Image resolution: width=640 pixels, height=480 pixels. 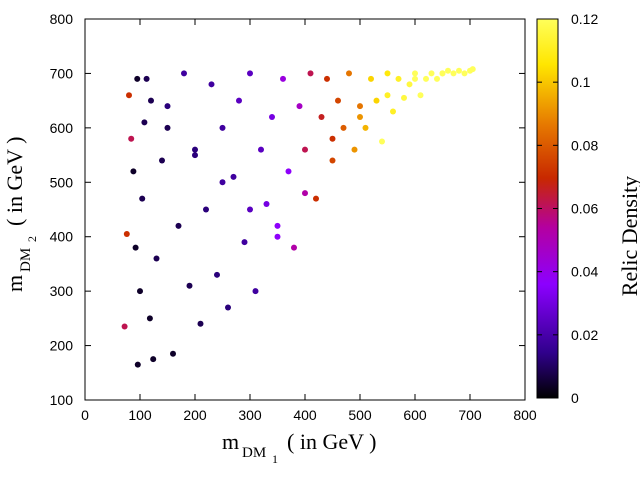 What do you see at coordinates (250, 415) in the screenshot?
I see `x-tick-label: 300` at bounding box center [250, 415].